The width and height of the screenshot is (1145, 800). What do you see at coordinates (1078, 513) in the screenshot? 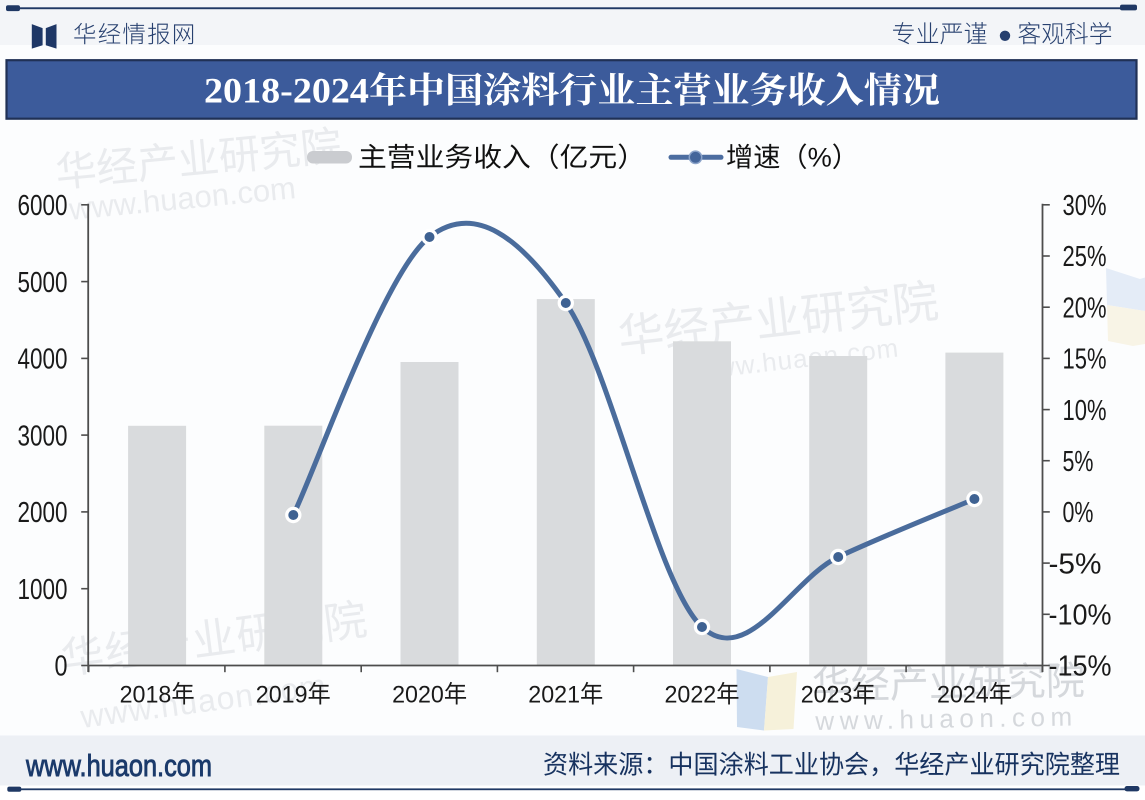
I see `svg-text: 0%` at bounding box center [1078, 513].